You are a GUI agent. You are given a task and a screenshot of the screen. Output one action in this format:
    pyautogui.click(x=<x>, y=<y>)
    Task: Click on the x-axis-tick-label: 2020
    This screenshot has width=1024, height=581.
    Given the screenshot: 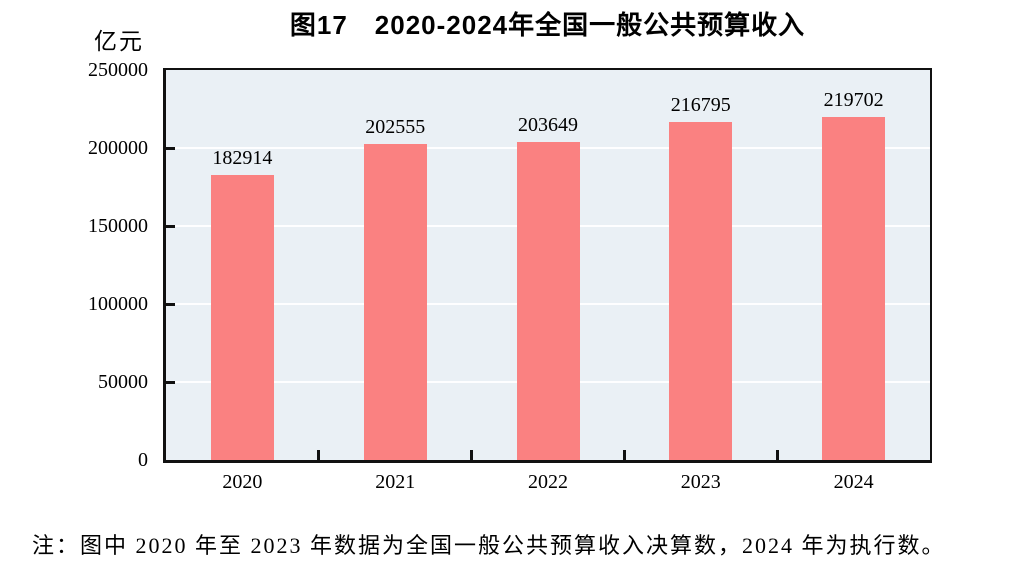 What is the action you would take?
    pyautogui.click(x=242, y=482)
    